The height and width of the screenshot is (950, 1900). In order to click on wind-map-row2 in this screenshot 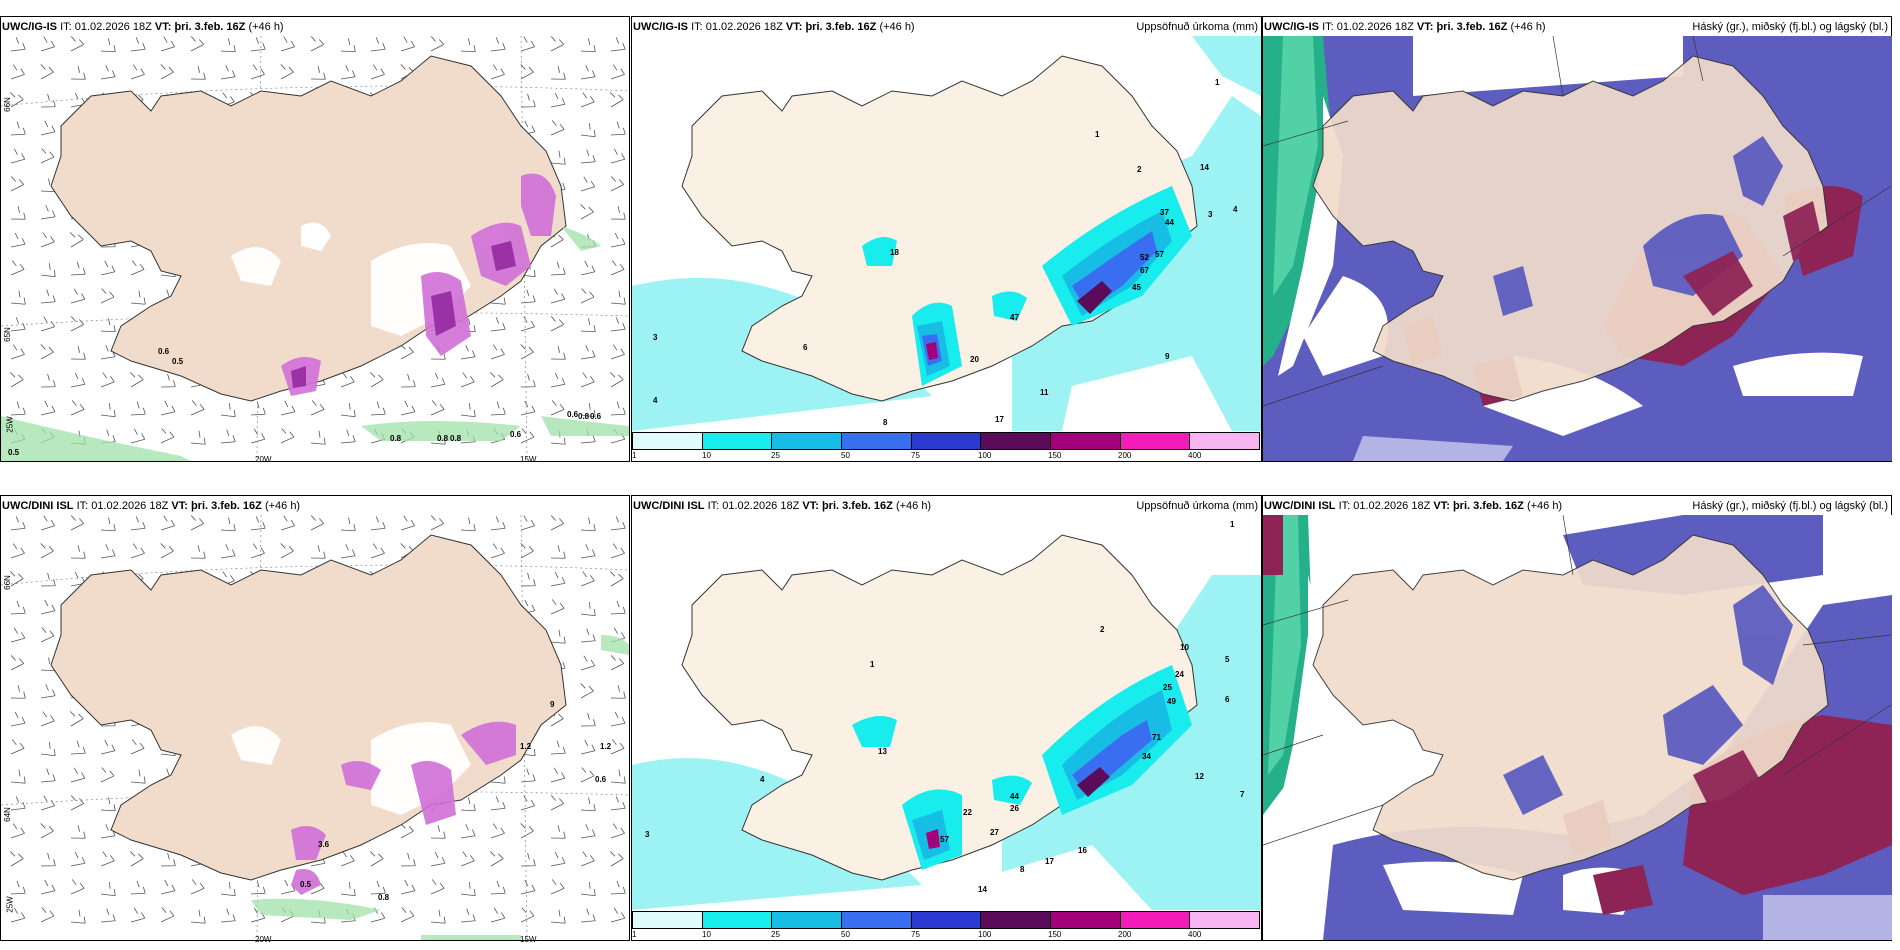, I will do `click(315, 727)`.